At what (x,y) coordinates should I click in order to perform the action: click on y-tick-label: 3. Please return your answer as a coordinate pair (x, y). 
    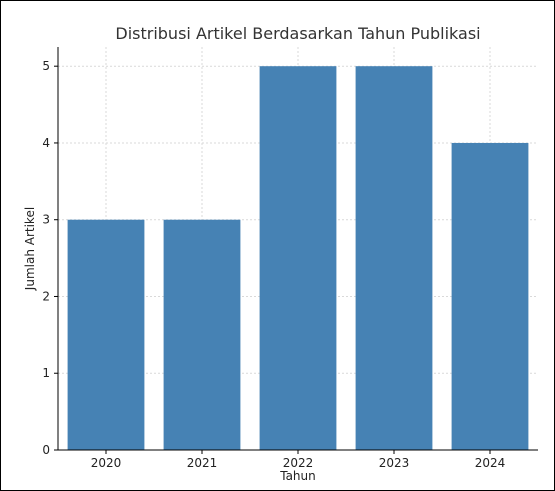
    Looking at the image, I should click on (46, 220).